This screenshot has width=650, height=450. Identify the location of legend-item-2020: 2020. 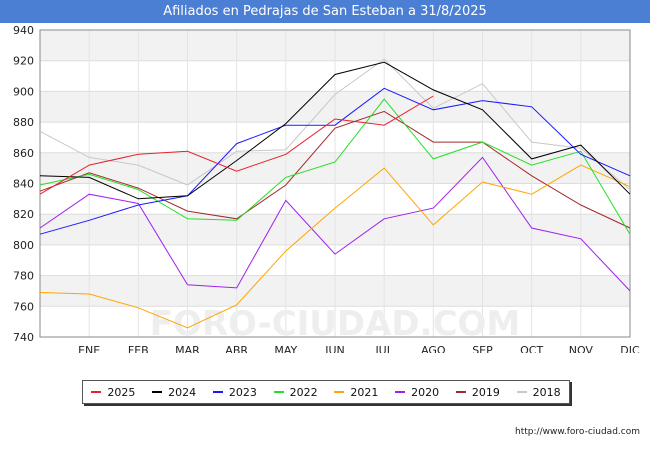
(417, 392).